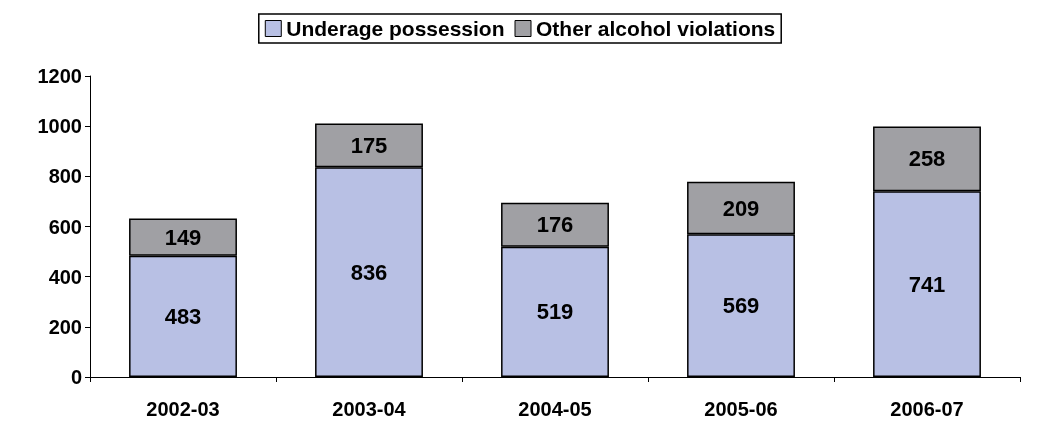 The width and height of the screenshot is (1040, 438). What do you see at coordinates (741, 208) in the screenshot?
I see `data-label: 209` at bounding box center [741, 208].